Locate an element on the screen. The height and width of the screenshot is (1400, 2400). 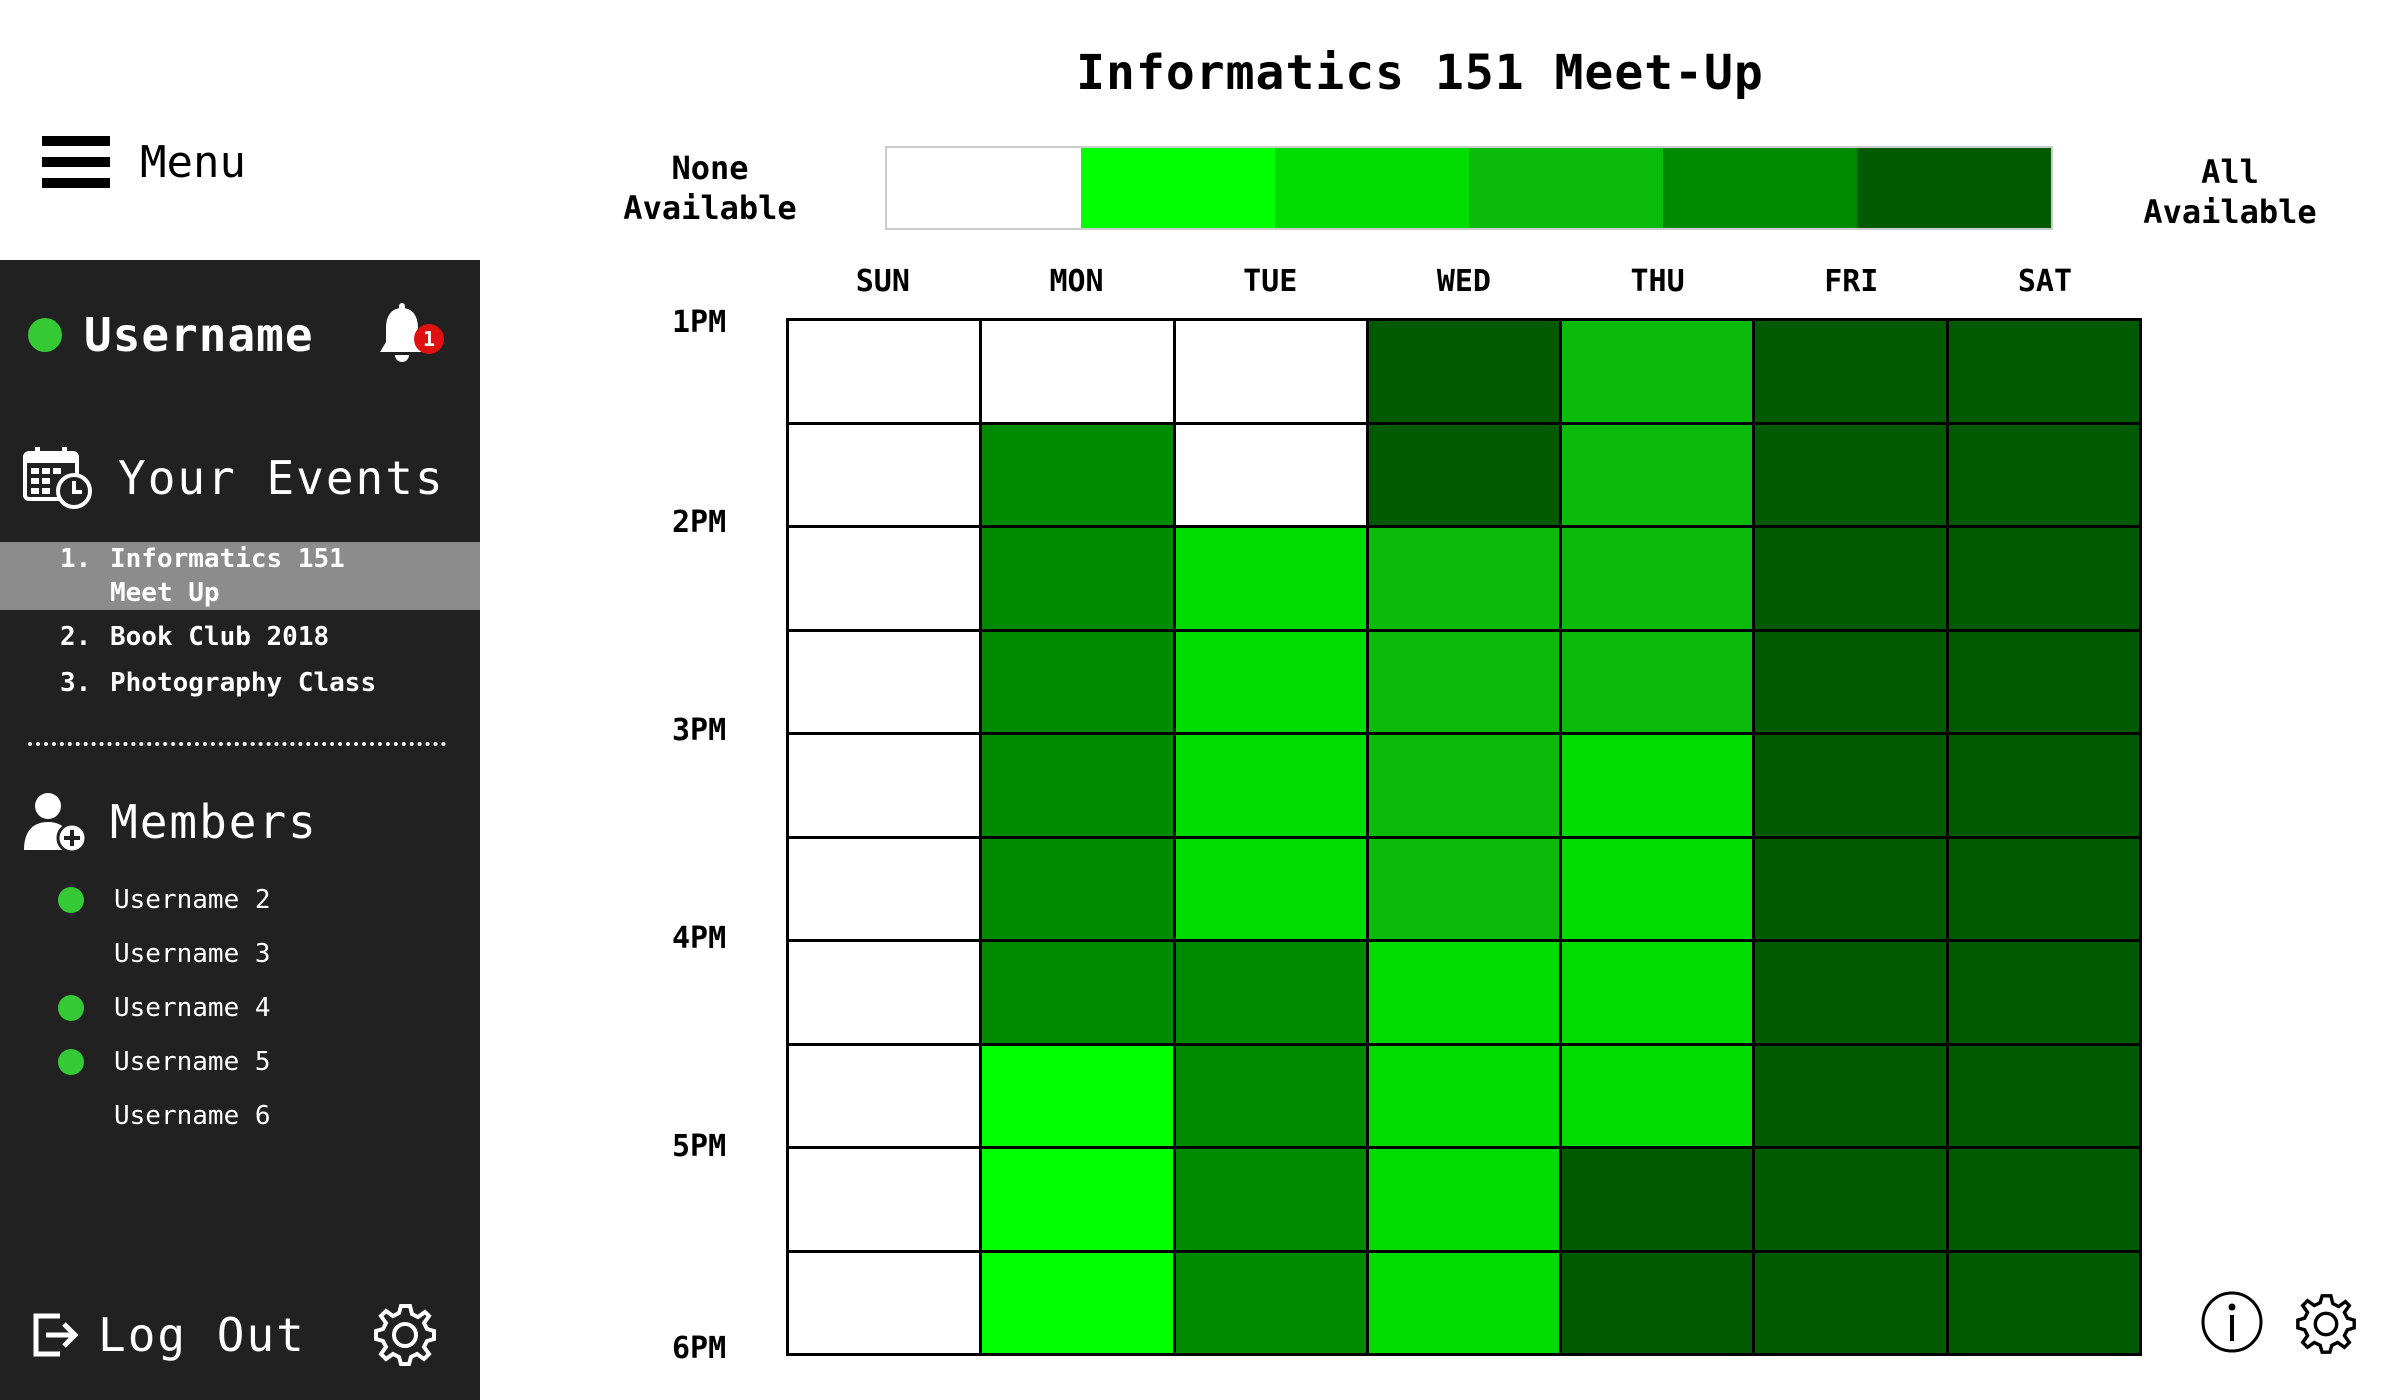
info-icon is located at coordinates (2232, 1322).